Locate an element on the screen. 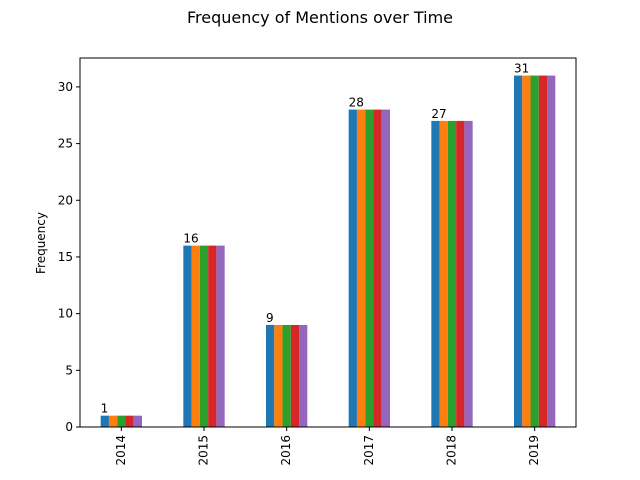  y-tick-label: 20 is located at coordinates (65, 200).